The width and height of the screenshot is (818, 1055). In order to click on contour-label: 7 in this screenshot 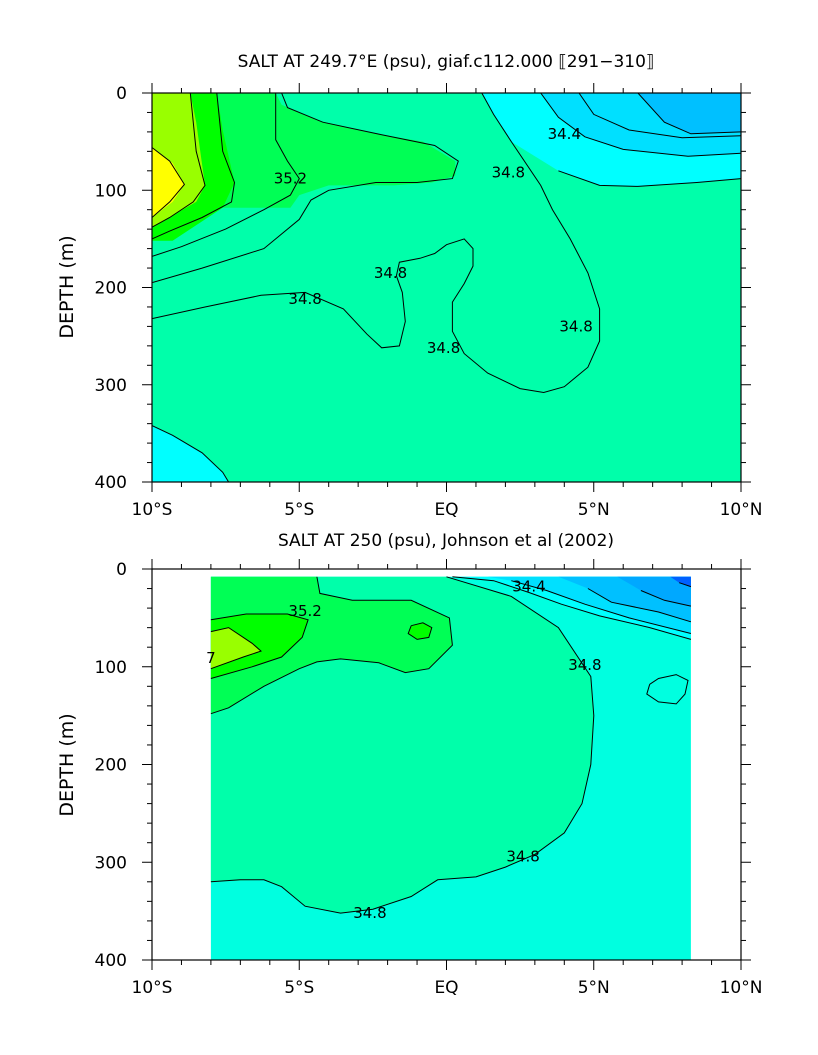, I will do `click(211, 658)`.